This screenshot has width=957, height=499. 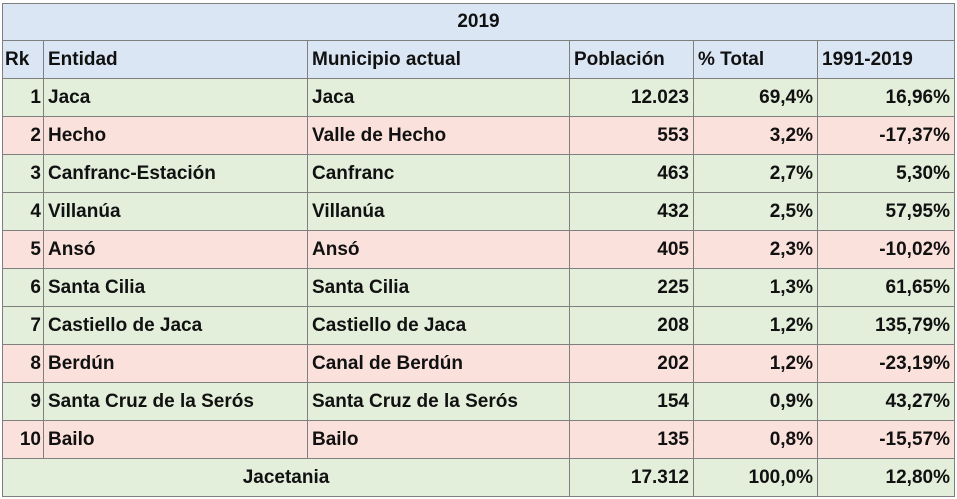 I want to click on table-row: 1 Jaca Jaca 12.023 69,4% 16,96%, so click(x=478, y=97).